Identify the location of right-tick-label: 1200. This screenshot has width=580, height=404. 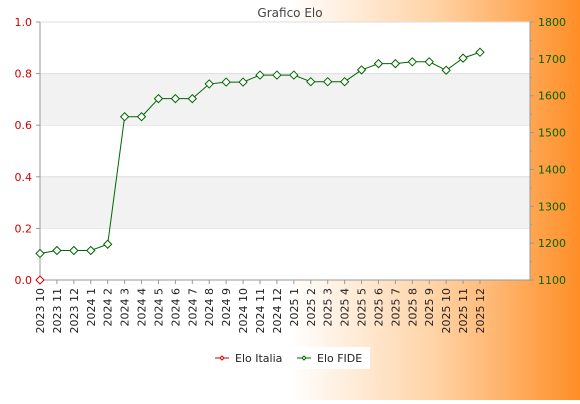
(552, 243).